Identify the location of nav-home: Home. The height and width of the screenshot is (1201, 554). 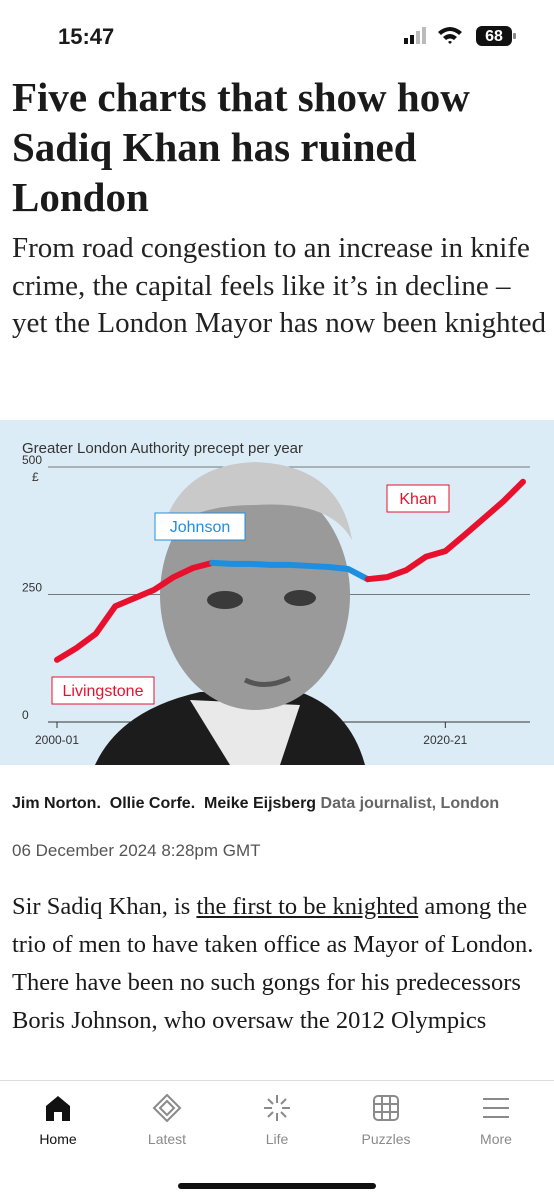
(58, 1120).